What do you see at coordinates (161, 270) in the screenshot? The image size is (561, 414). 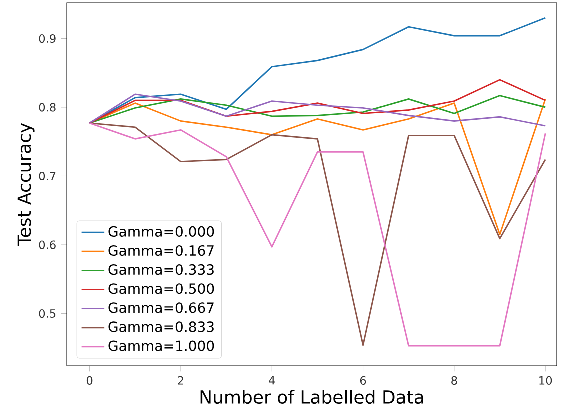 I see `legend-label: Gamma=0.333` at bounding box center [161, 270].